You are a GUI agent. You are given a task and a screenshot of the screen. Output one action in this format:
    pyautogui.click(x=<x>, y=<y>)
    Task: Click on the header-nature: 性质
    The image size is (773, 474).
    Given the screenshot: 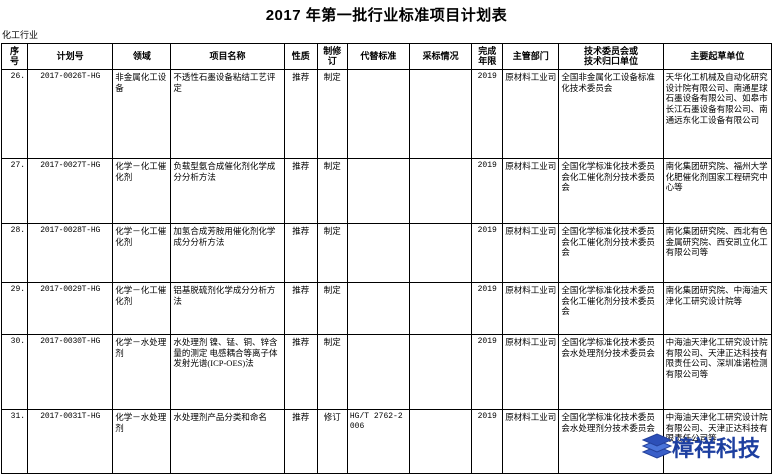 What is the action you would take?
    pyautogui.click(x=300, y=56)
    